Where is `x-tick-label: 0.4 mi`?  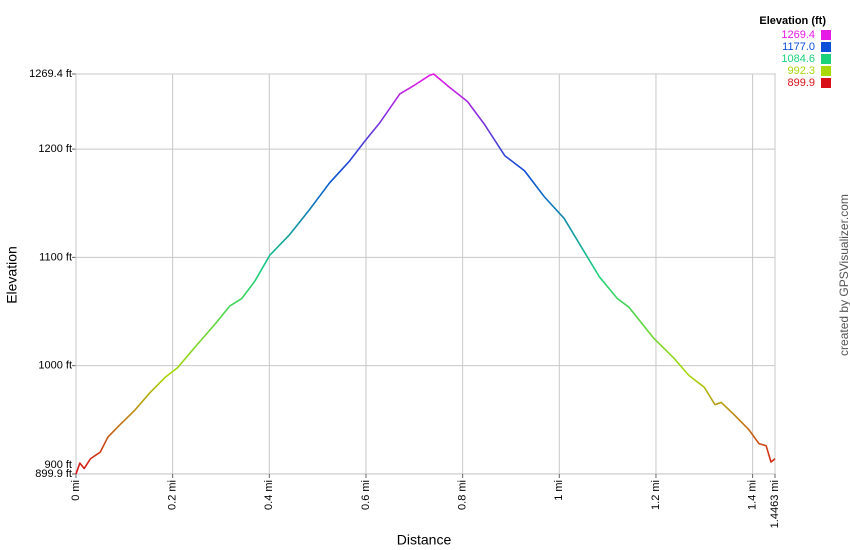
x-tick-label: 0.4 mi is located at coordinates (269, 495).